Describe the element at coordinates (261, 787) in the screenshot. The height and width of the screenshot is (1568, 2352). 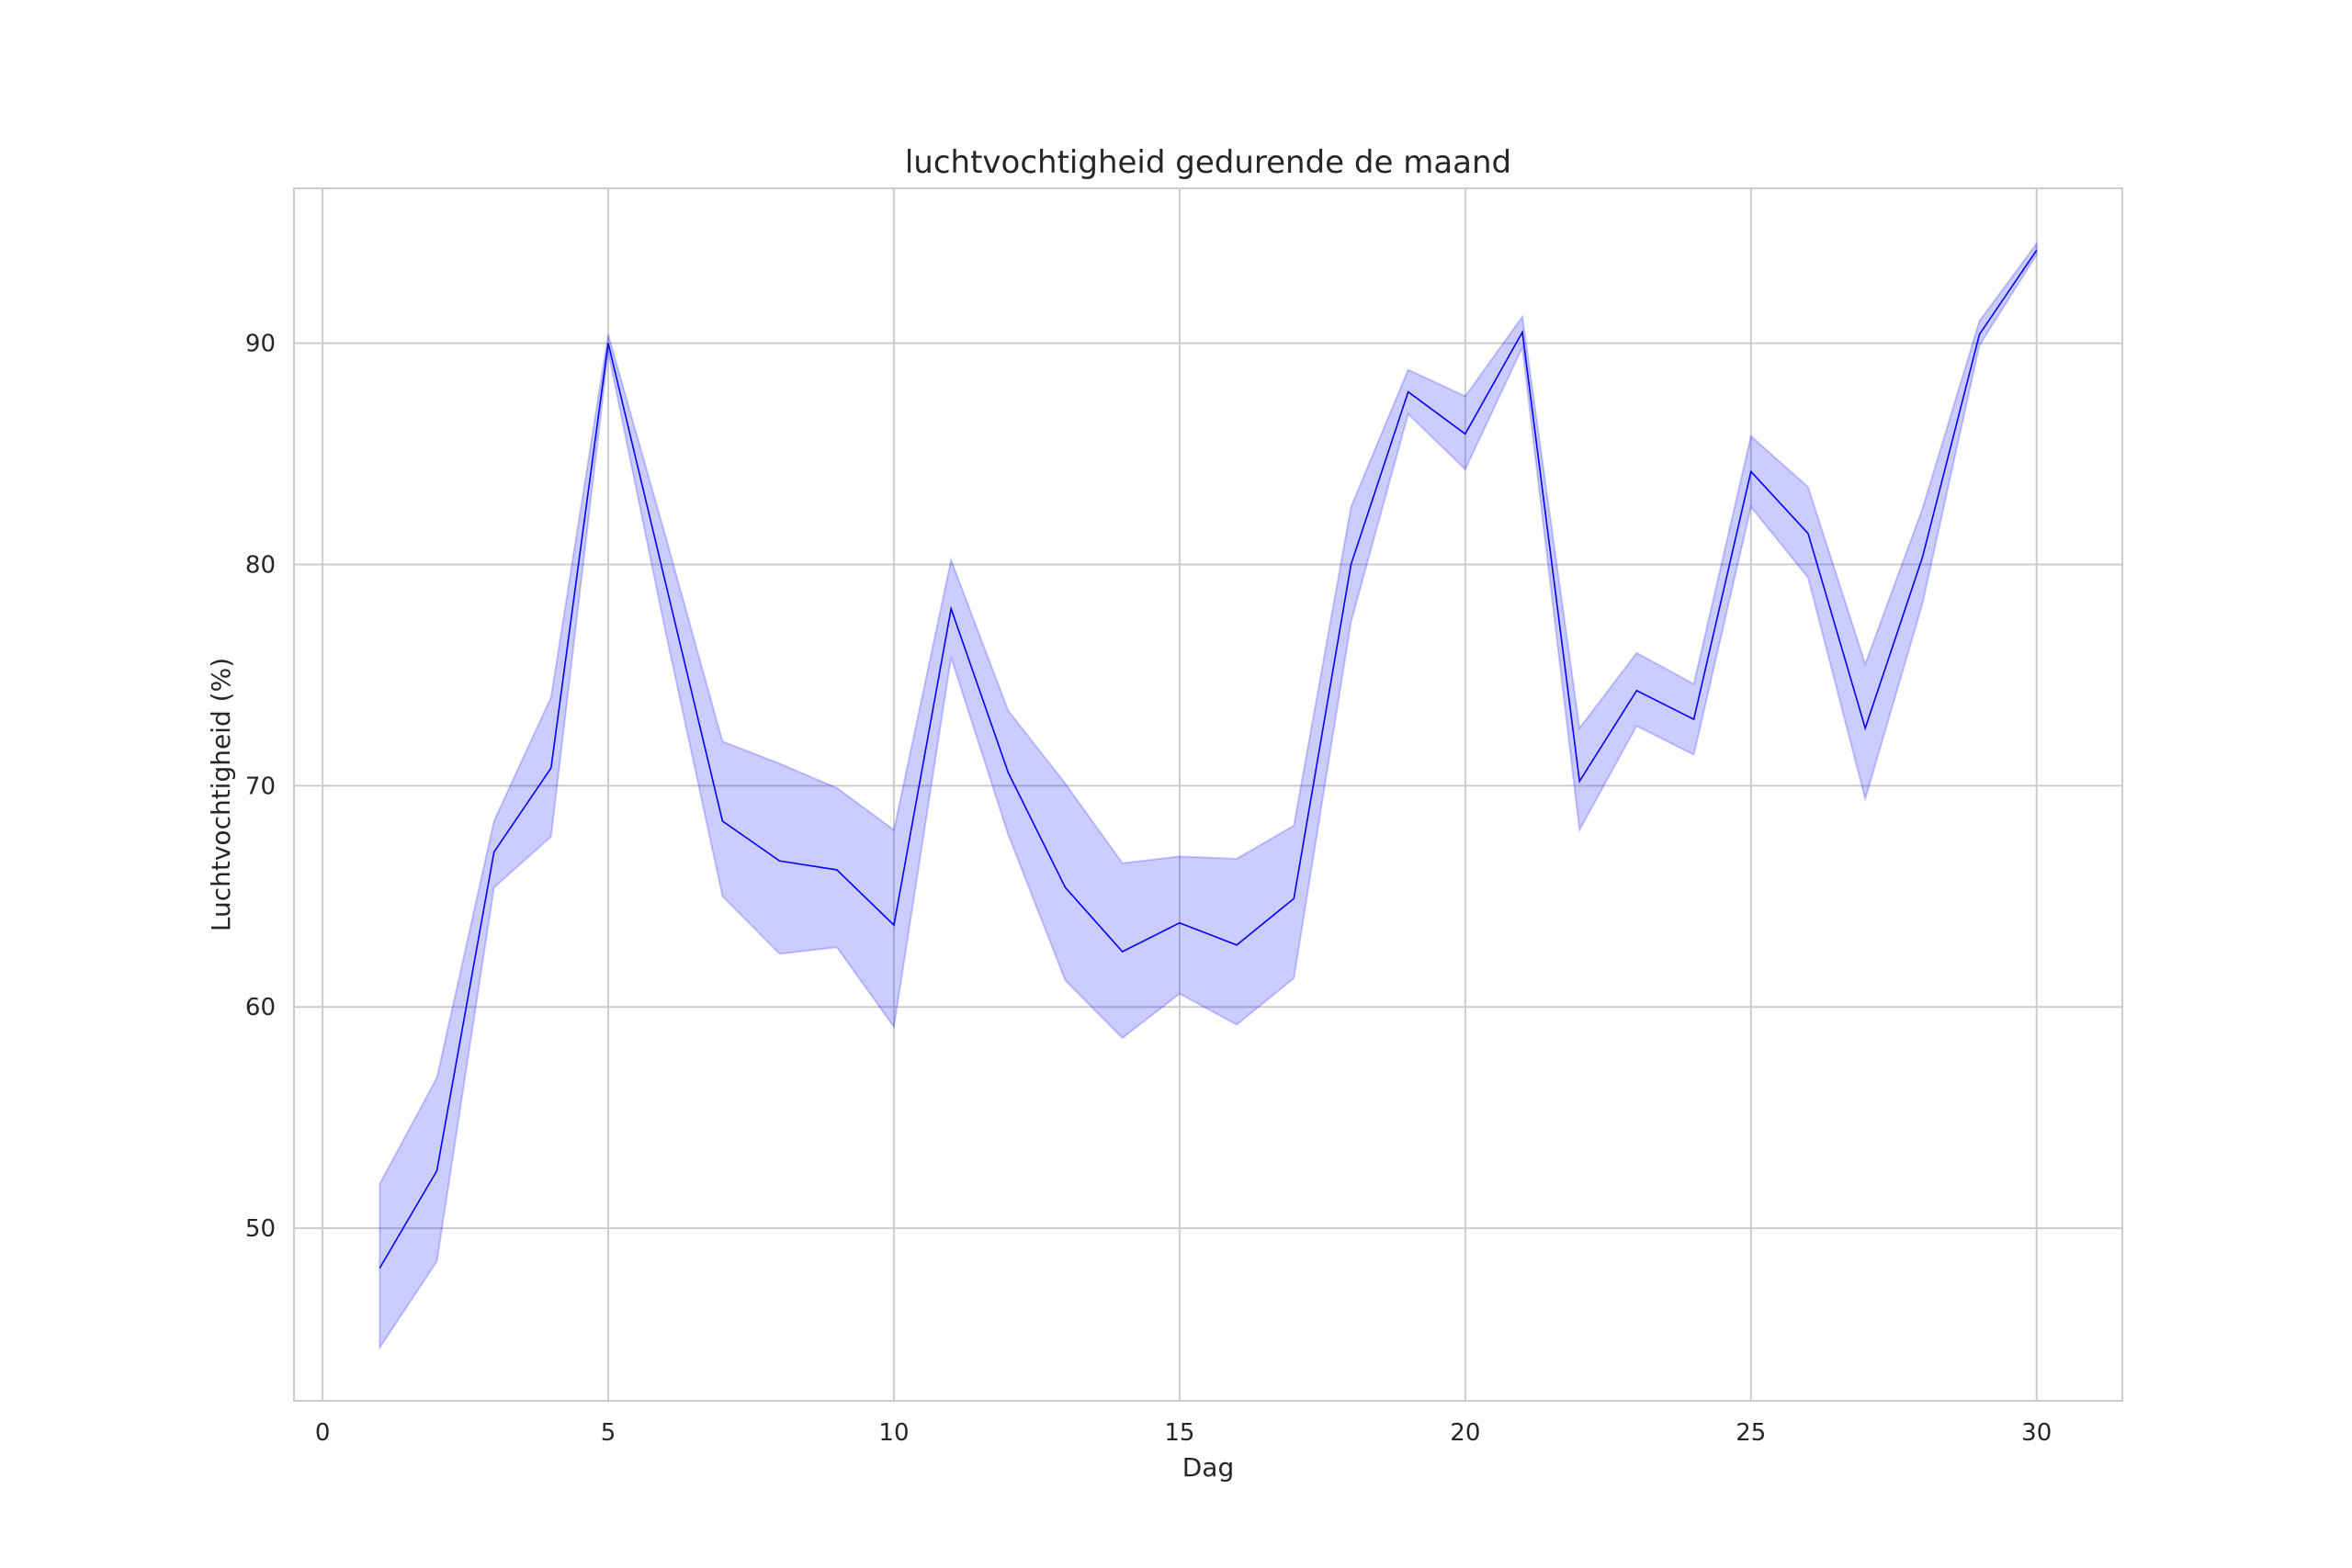
I see `y-tick-label: 70` at that location.